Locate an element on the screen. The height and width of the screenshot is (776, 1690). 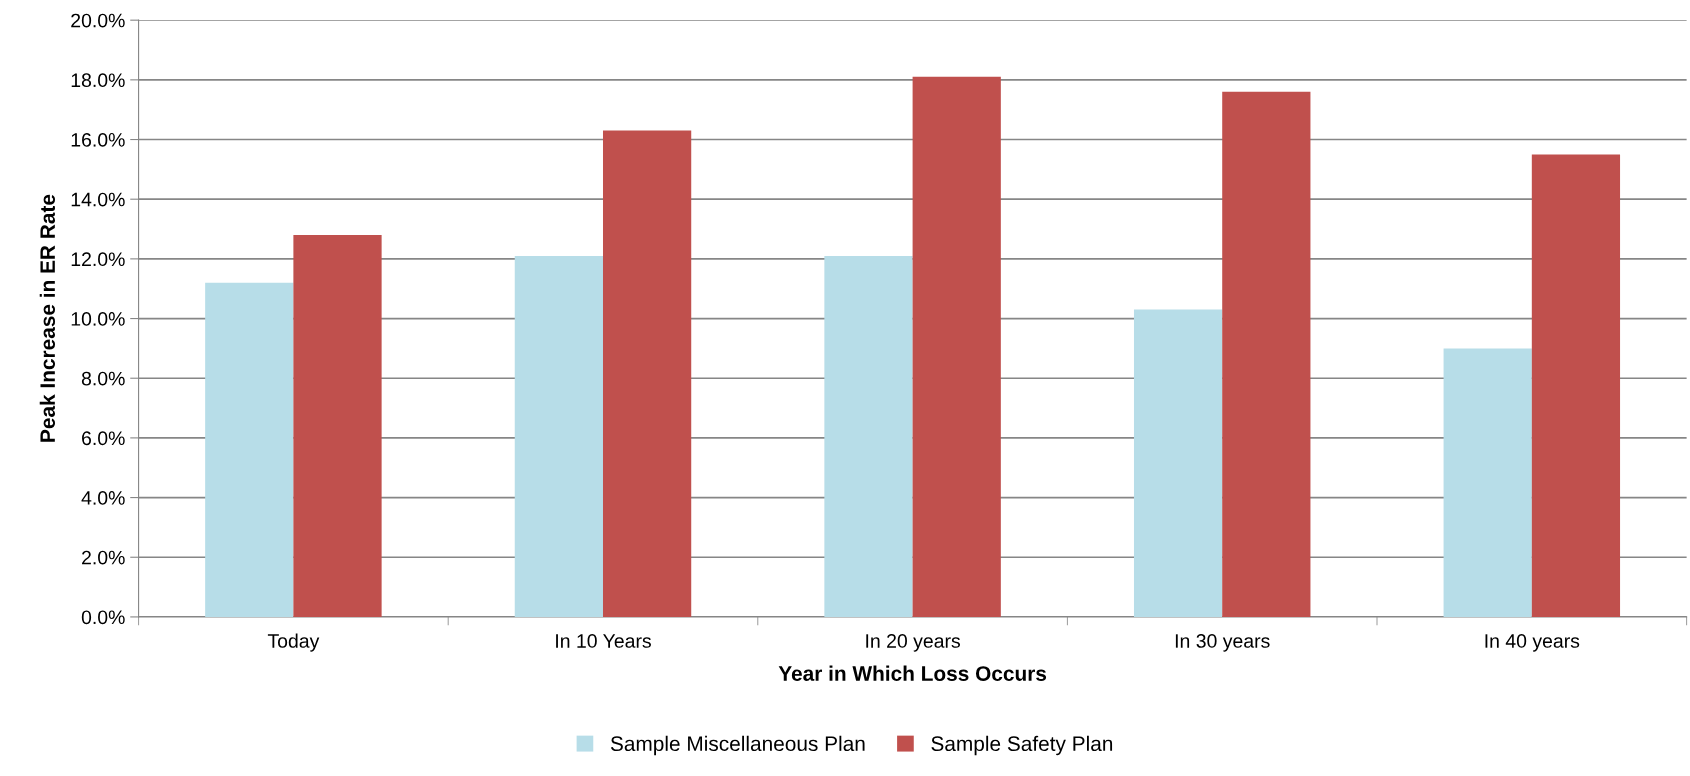
y-tick-label: 20.0% is located at coordinates (98, 20).